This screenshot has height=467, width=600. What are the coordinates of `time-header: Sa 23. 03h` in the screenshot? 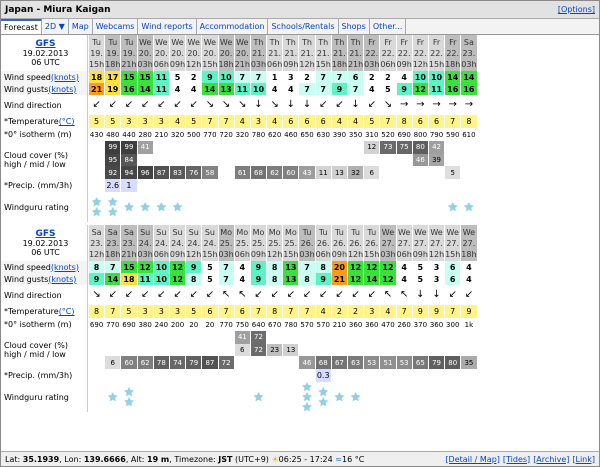 It's located at (469, 53).